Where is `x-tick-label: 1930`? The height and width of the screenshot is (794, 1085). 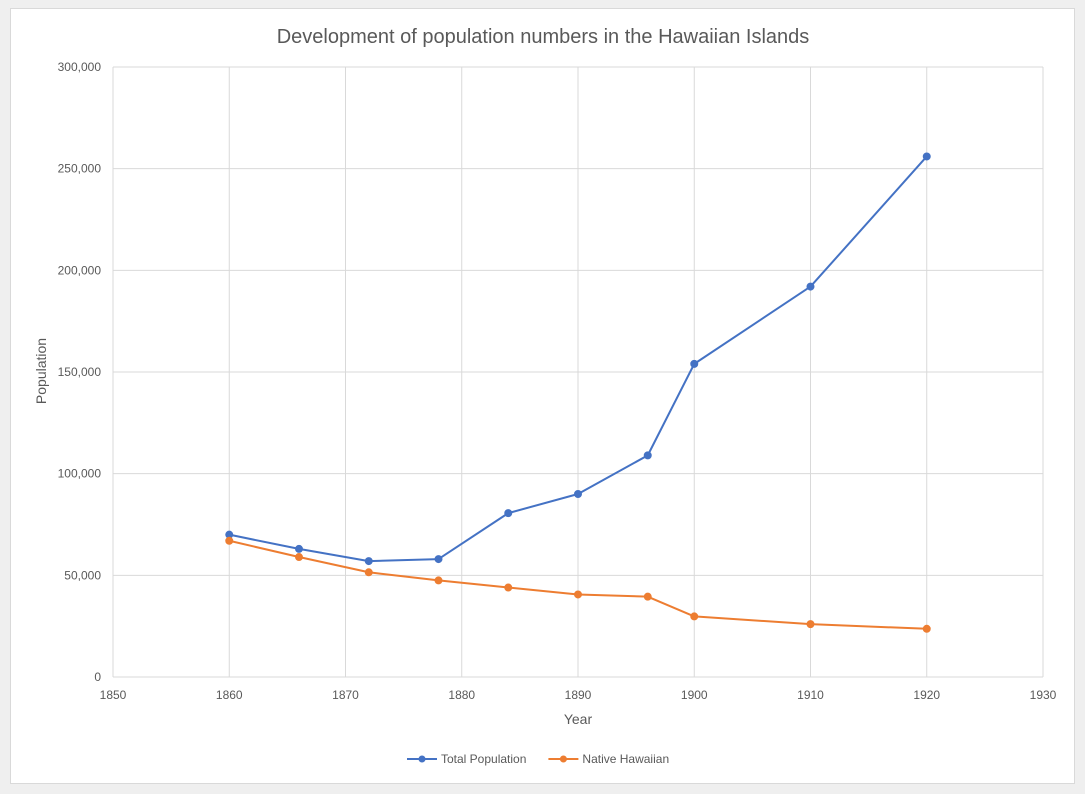 x-tick-label: 1930 is located at coordinates (1043, 695).